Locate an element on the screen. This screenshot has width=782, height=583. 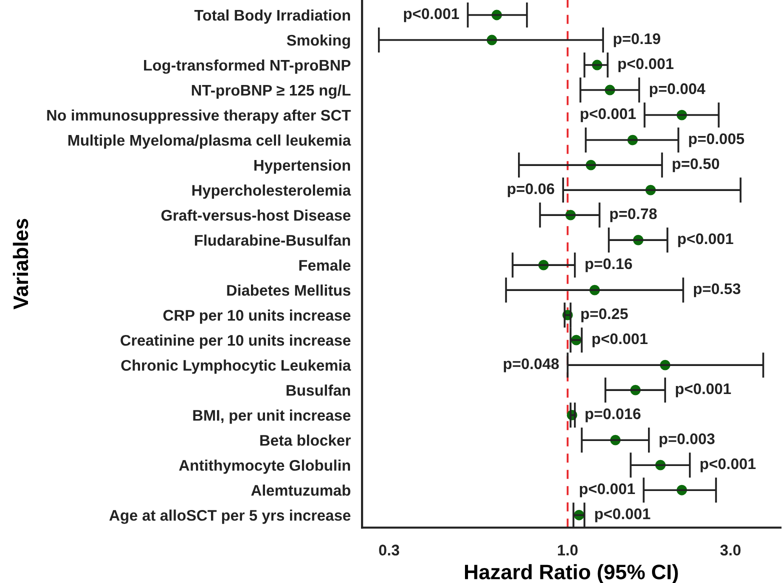
y-tick-label: Graft-versus-host Disease is located at coordinates (255, 215).